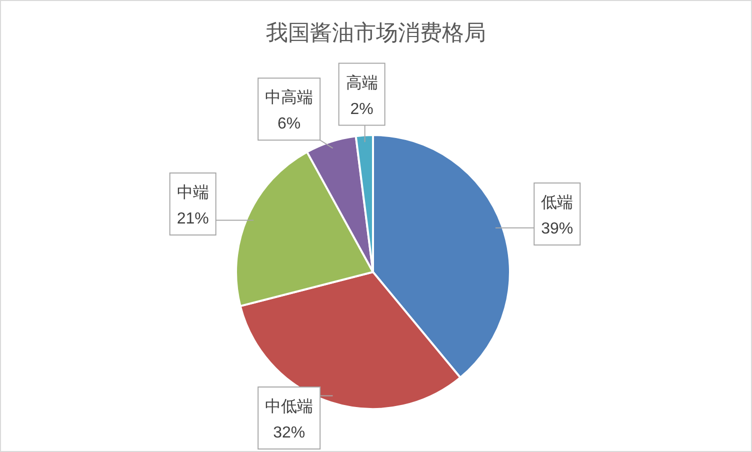 The height and width of the screenshot is (452, 752). Describe the element at coordinates (289, 97) in the screenshot. I see `slice-label: 中高端` at that location.